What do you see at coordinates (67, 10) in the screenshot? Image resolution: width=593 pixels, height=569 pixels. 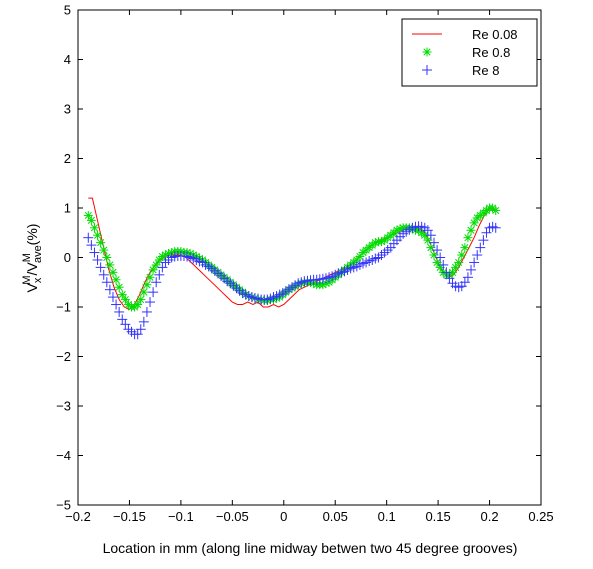 I see `y-tick-label: 5` at bounding box center [67, 10].